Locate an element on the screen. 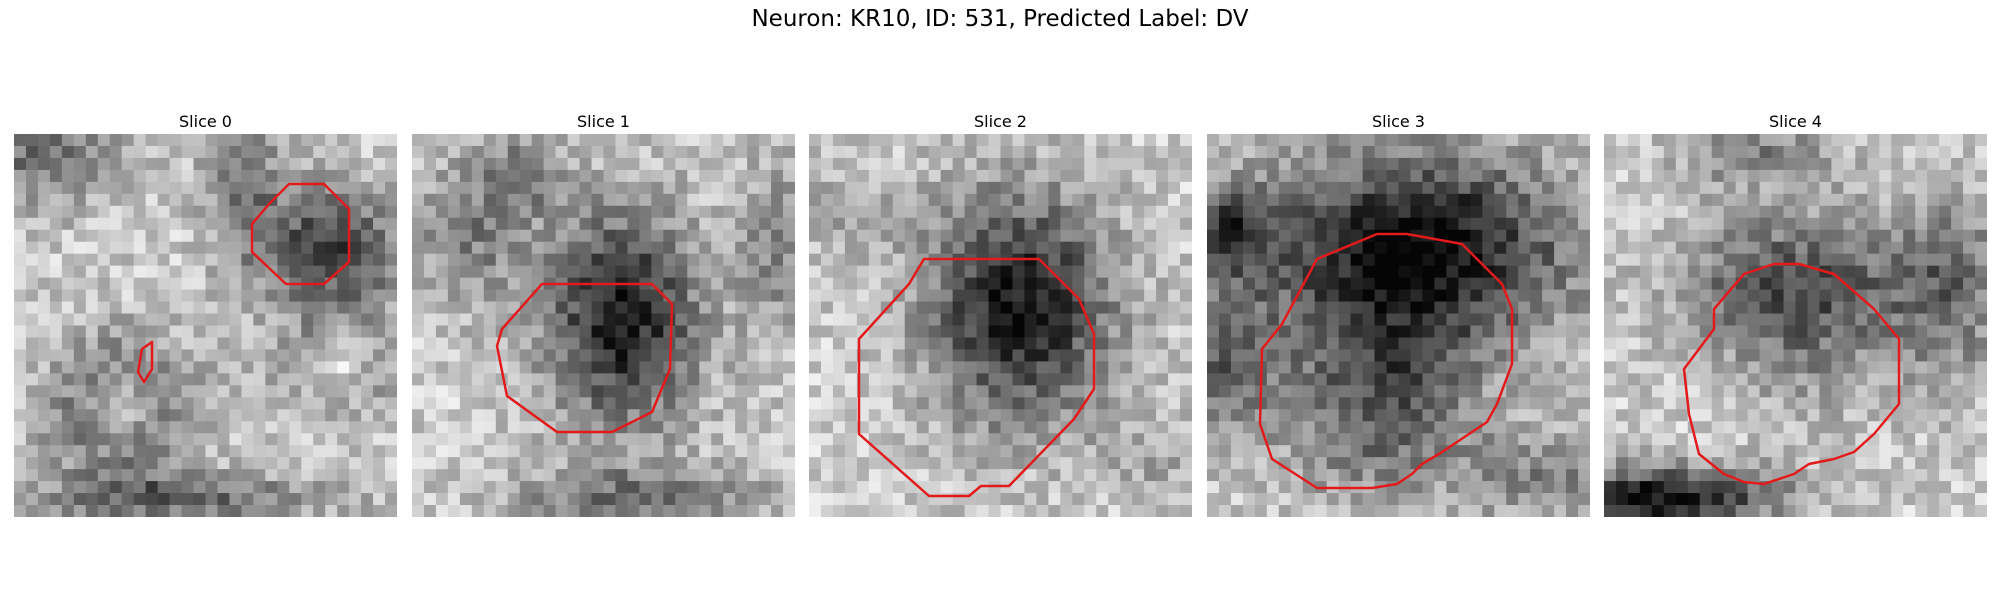 Image resolution: width=2000 pixels, height=600 pixels. slice-panel-0: Slice 0 is located at coordinates (205, 314).